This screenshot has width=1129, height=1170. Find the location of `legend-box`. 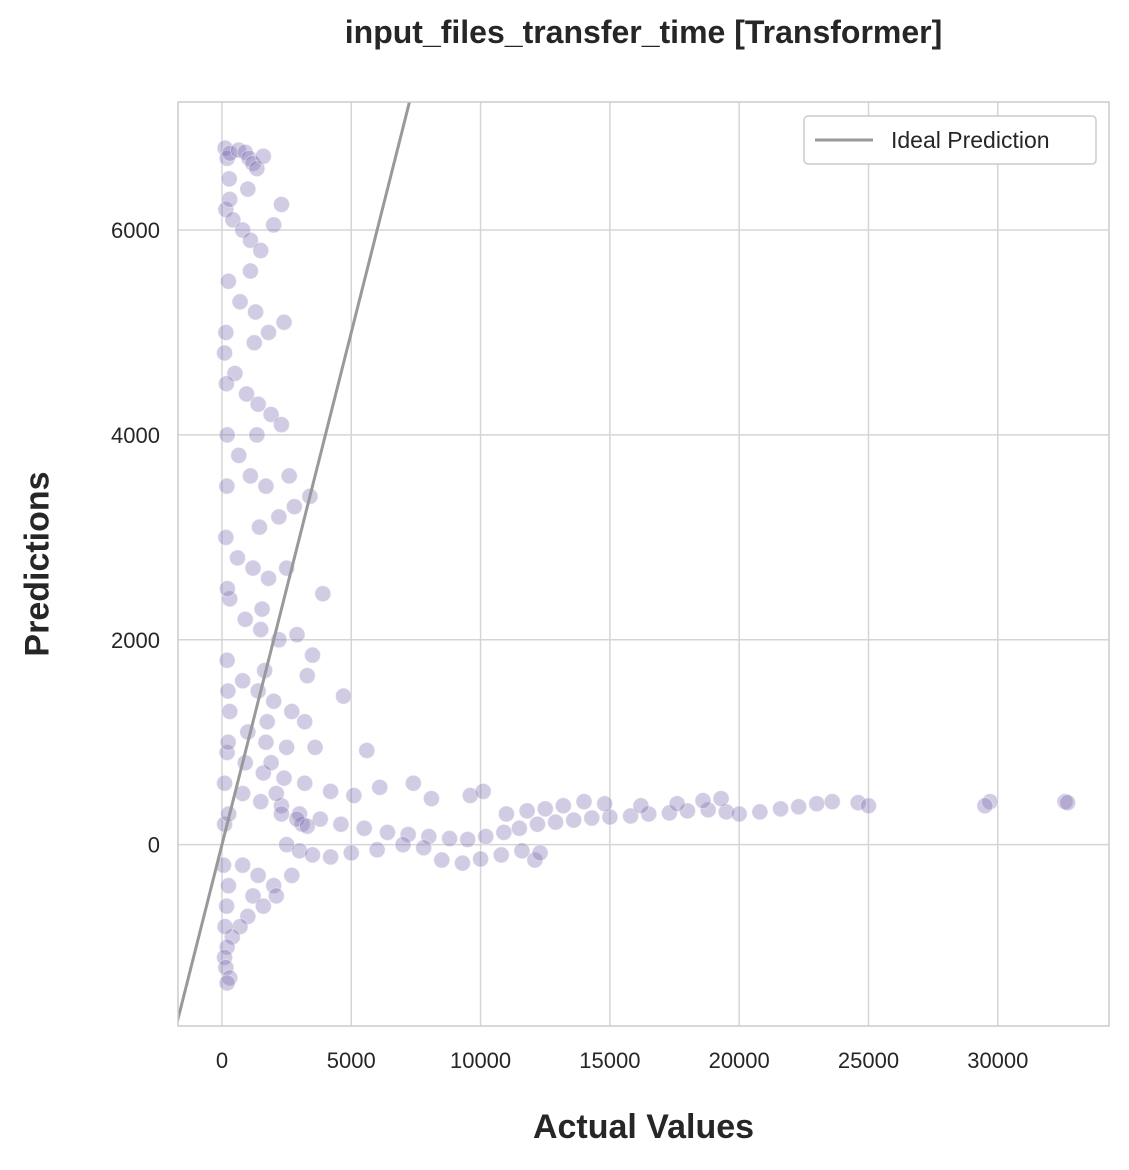

legend-box is located at coordinates (950, 140).